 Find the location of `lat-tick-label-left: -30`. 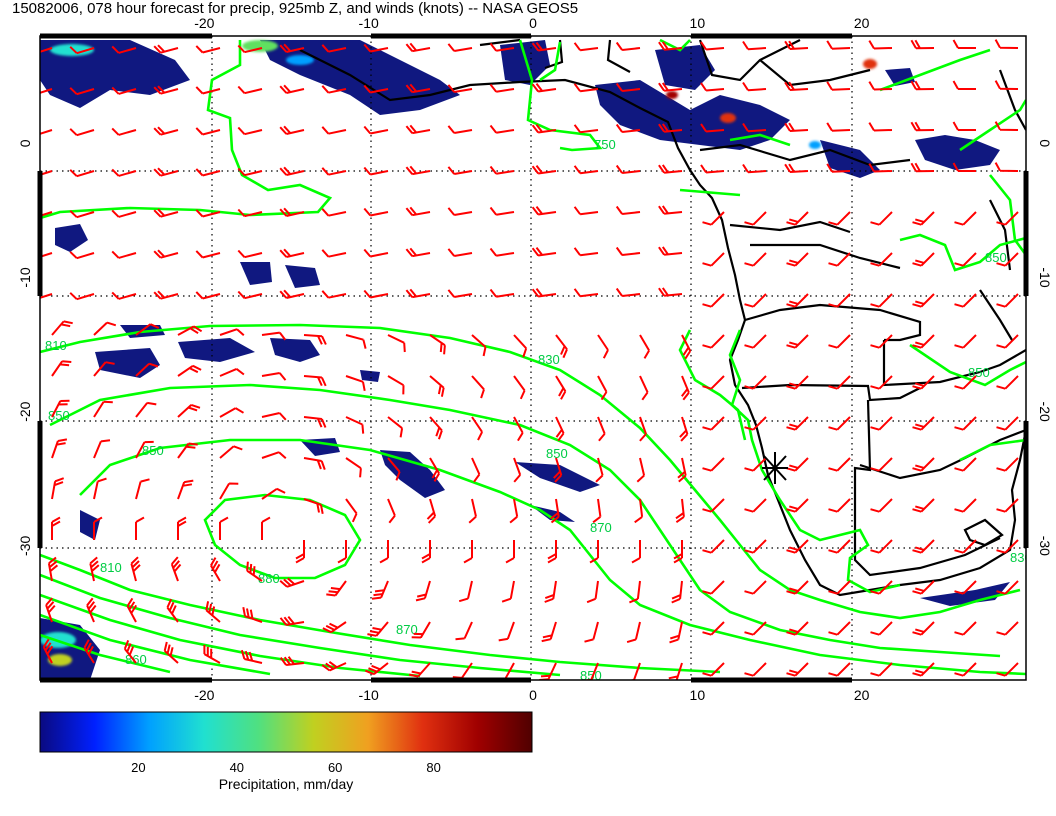

lat-tick-label-left: -30 is located at coordinates (25, 546).